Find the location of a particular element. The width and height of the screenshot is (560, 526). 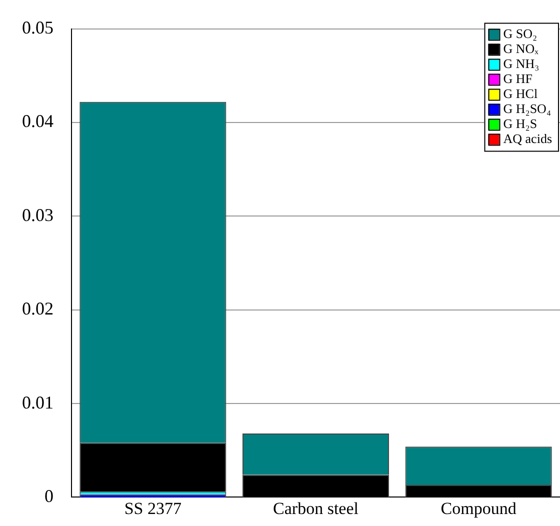

x-tick-label: SS 2377 is located at coordinates (153, 508).